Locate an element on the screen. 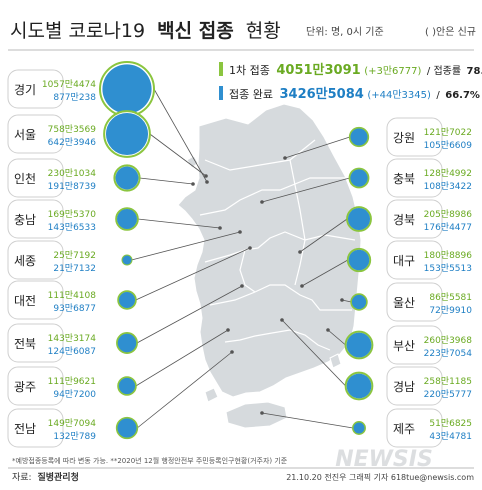 This screenshot has width=482, height=490. region-전남: 전남 149만7094 132만789 is located at coordinates (73, 428).